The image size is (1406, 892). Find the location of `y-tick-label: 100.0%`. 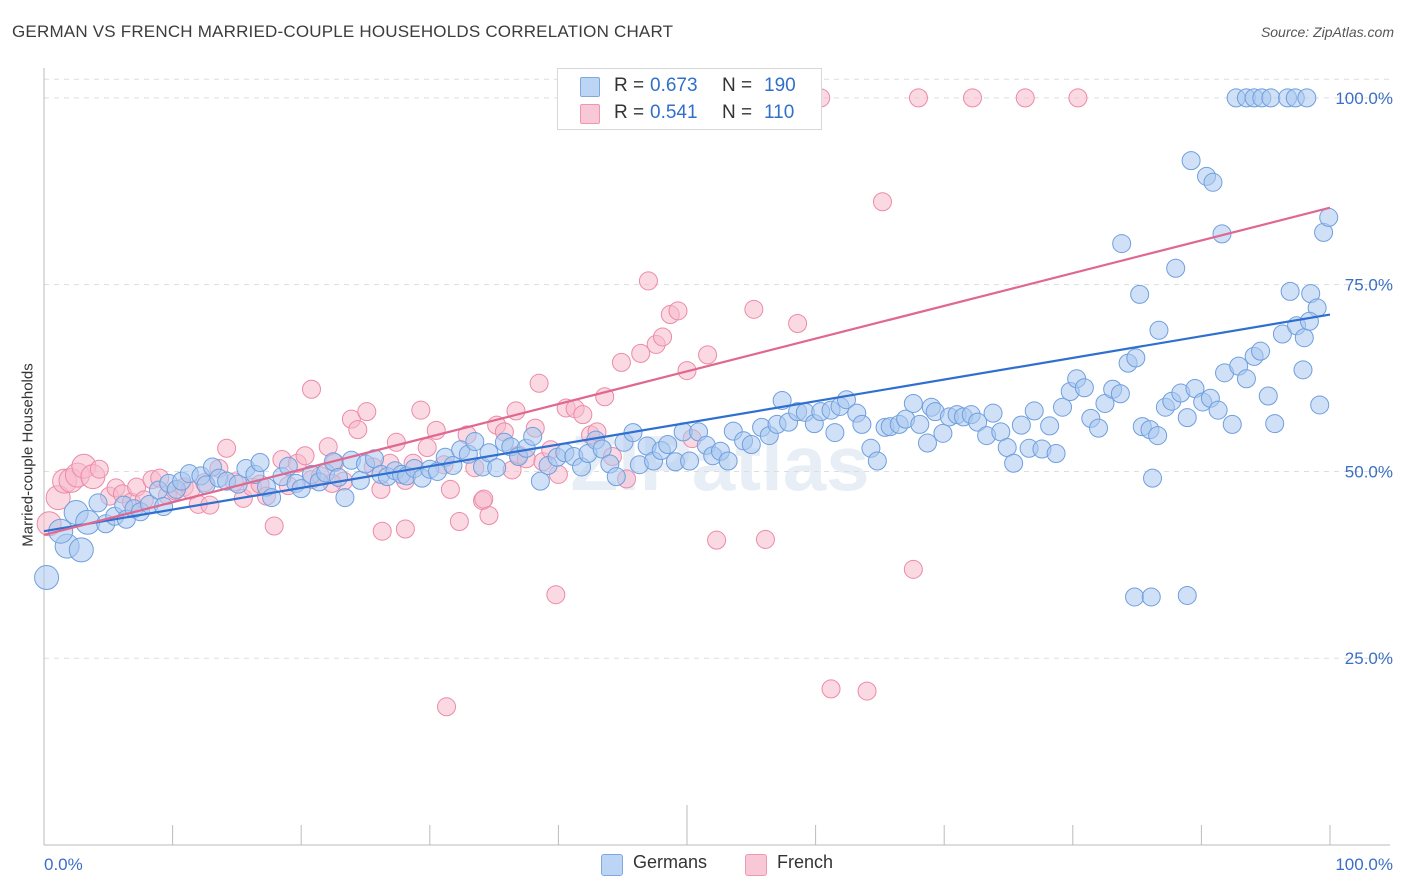

y-tick-label: 100.0% is located at coordinates (1364, 98).